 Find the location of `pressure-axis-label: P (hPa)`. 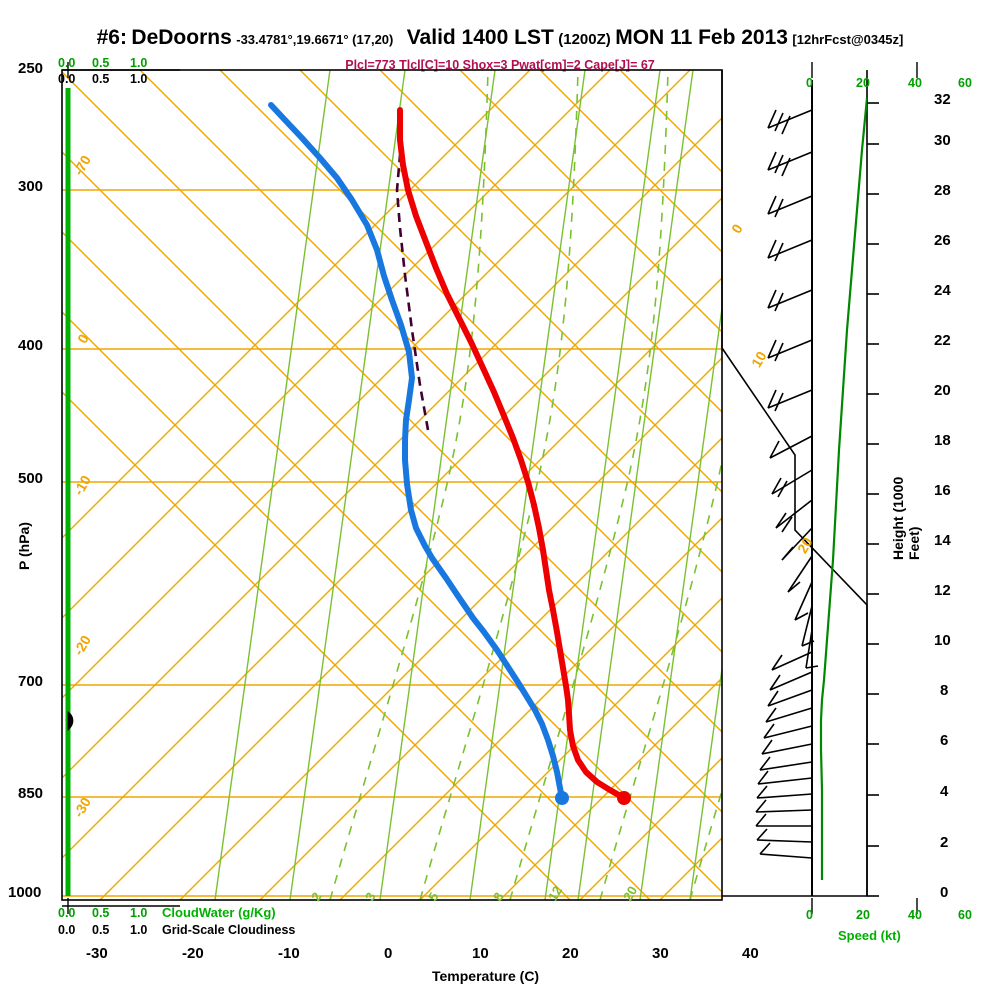

pressure-axis-label: P (hPa) is located at coordinates (24, 546).